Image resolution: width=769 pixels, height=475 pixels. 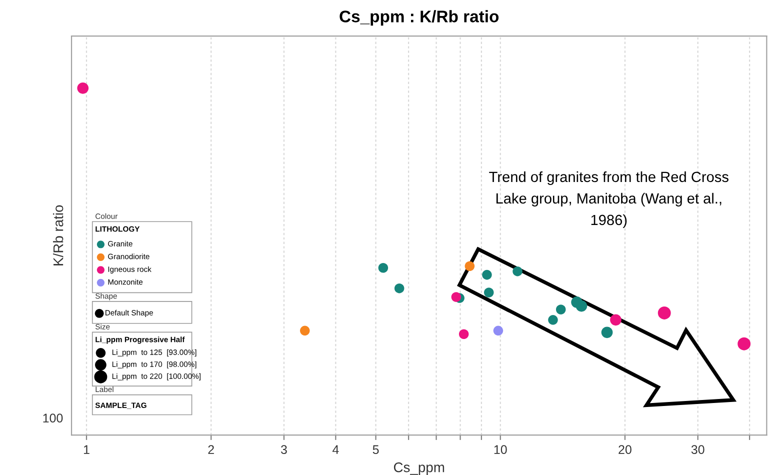 What do you see at coordinates (500, 449) in the screenshot?
I see `x-tick-label: 10` at bounding box center [500, 449].